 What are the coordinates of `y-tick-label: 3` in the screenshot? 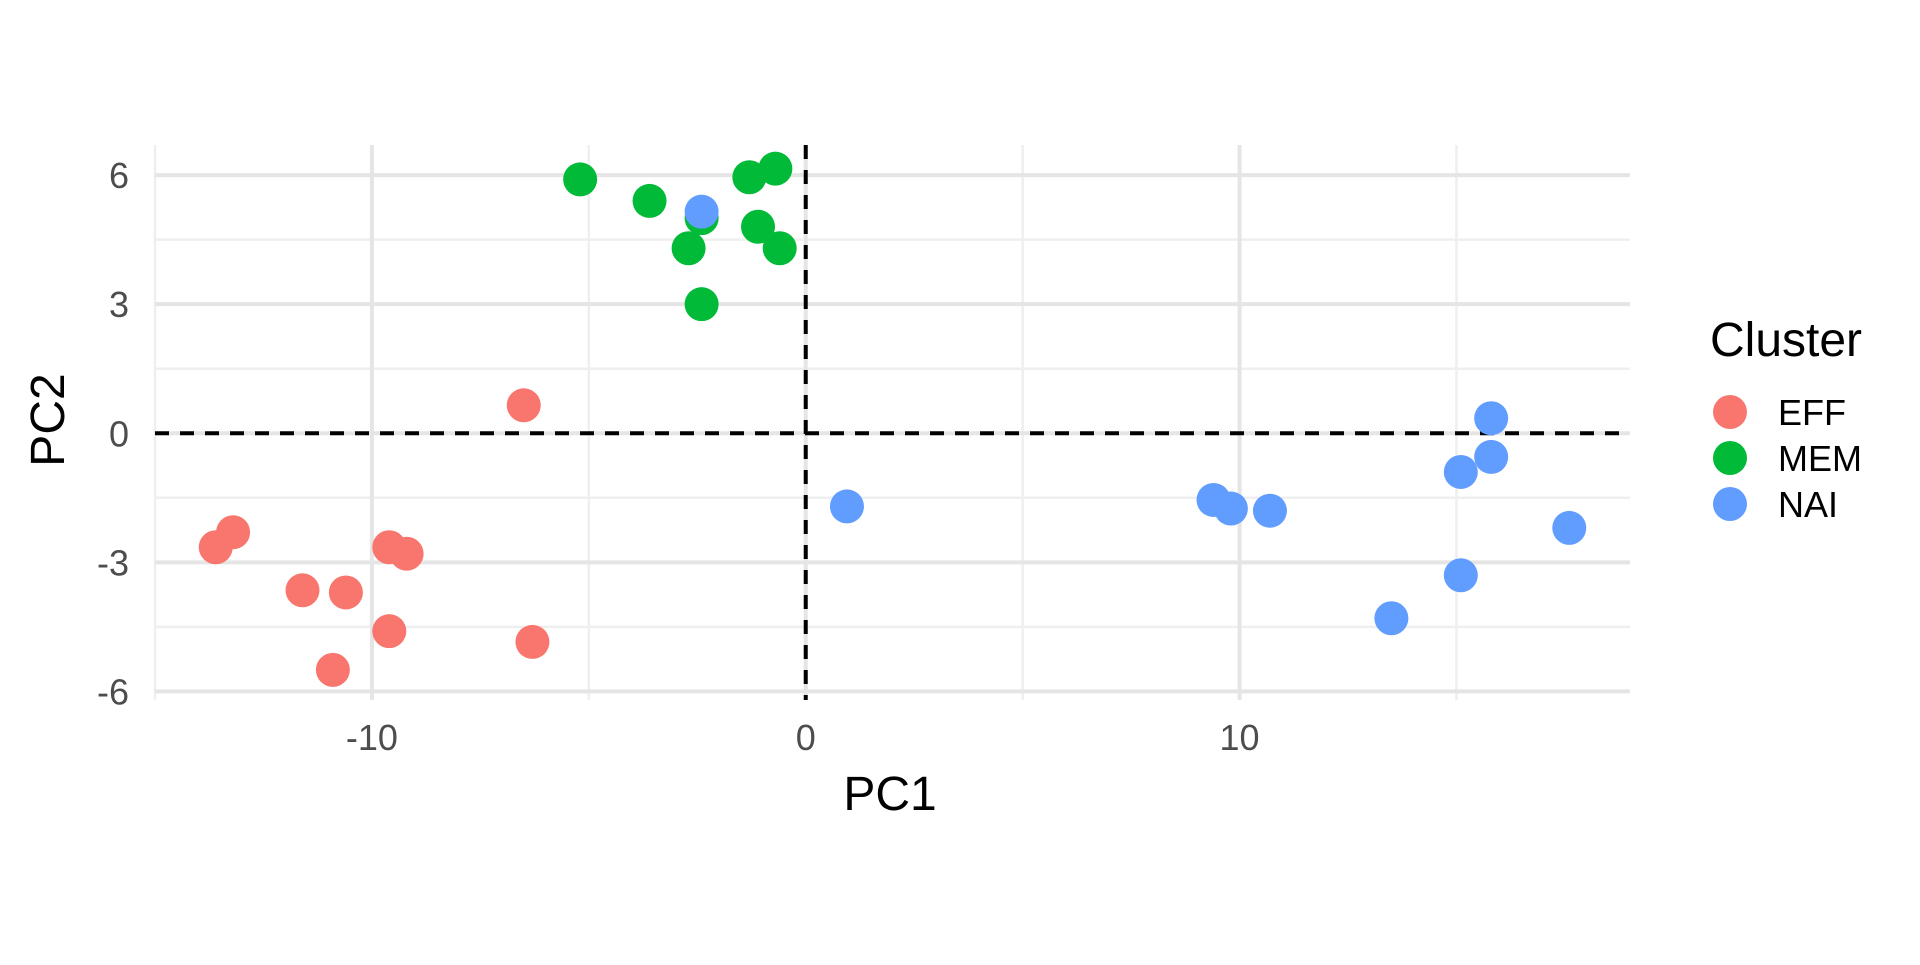 It's located at (119, 304).